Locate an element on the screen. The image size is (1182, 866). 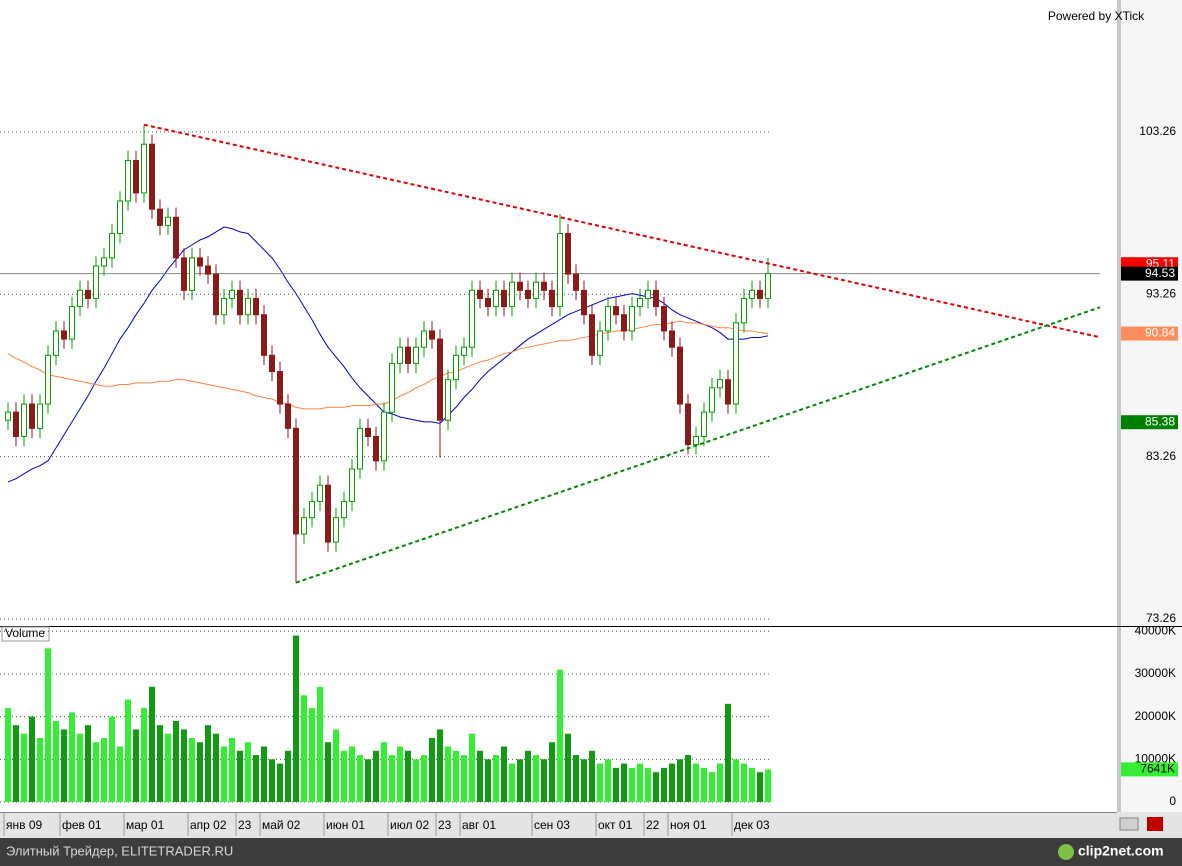
x-tick-label: июл 02 is located at coordinates (409, 825).